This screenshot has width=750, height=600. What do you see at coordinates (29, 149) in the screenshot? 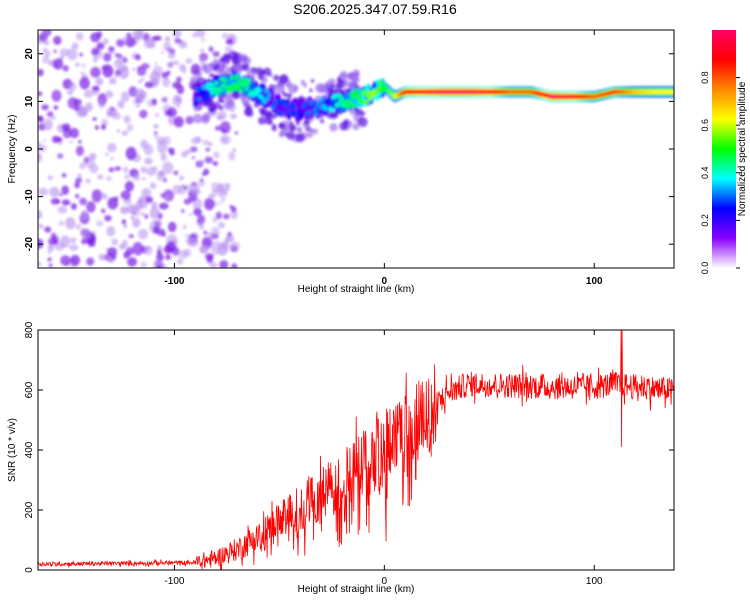
I see `spectrogram-y-tick-label: 0` at bounding box center [29, 149].